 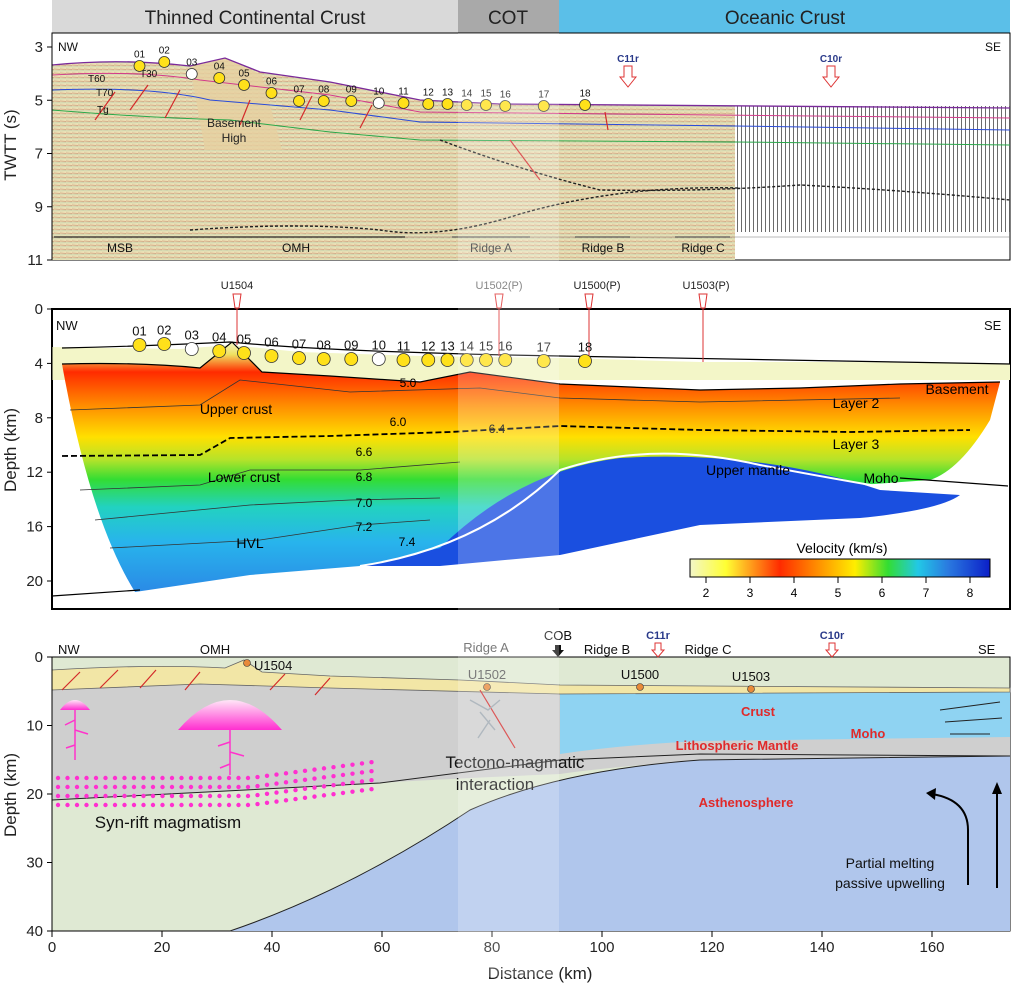 I want to click on contour-7-4: 7.4, so click(x=407, y=542).